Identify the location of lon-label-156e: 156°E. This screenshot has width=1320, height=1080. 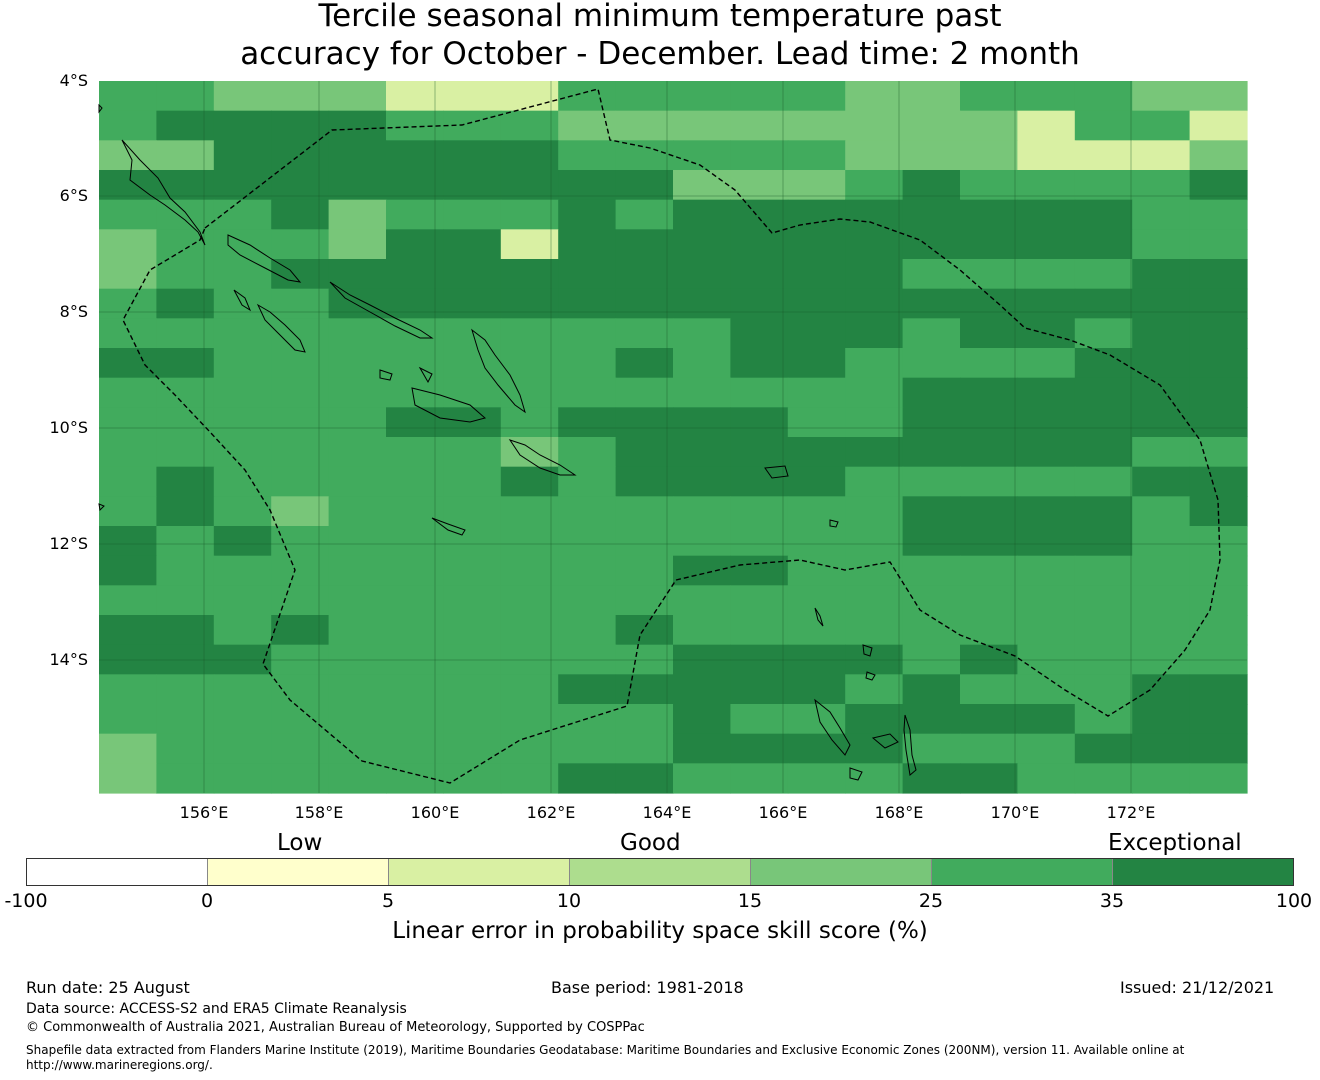
(204, 812).